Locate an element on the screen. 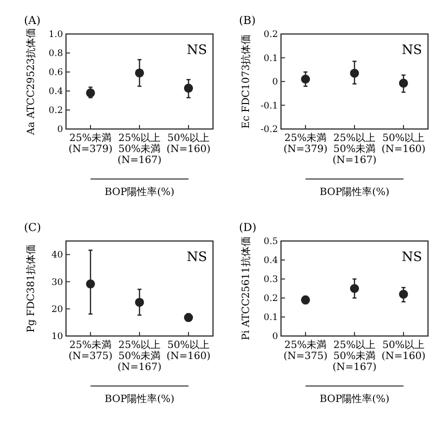 Image resolution: width=447 pixels, height=431 pixels. y-axis-title: Ec FDC1073抗体価 is located at coordinates (246, 81).